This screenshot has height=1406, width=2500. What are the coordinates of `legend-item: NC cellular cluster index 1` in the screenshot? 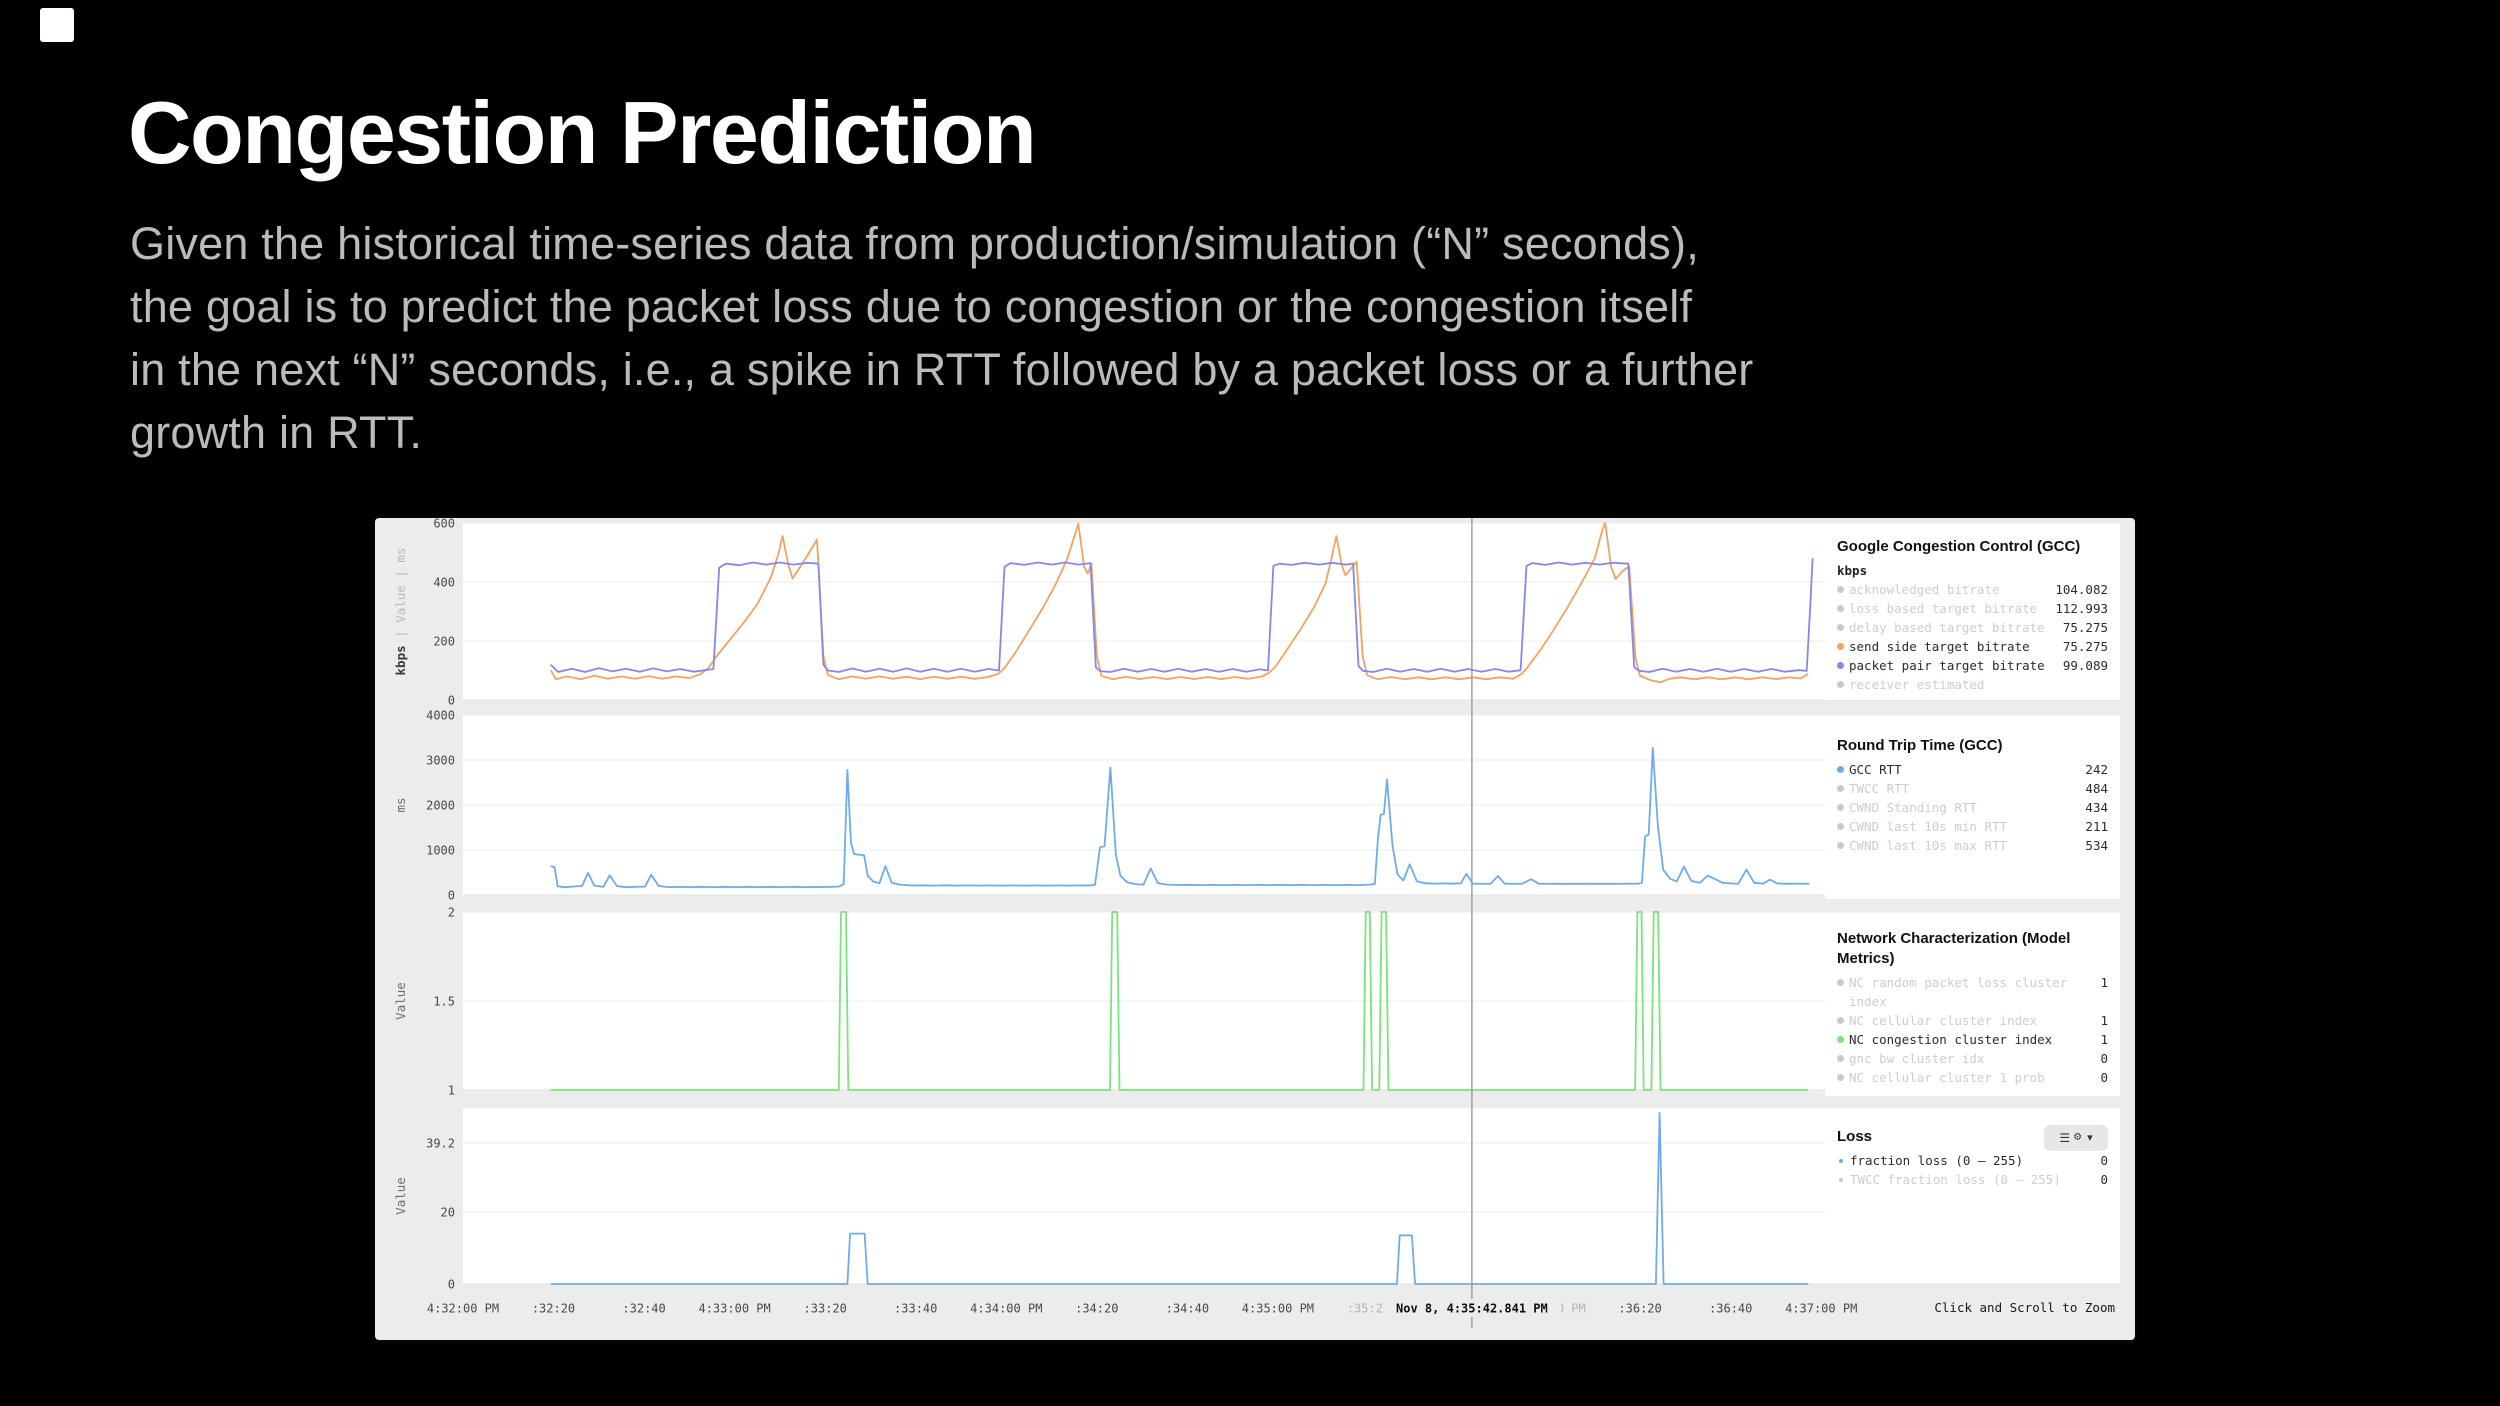 It's located at (1972, 1020).